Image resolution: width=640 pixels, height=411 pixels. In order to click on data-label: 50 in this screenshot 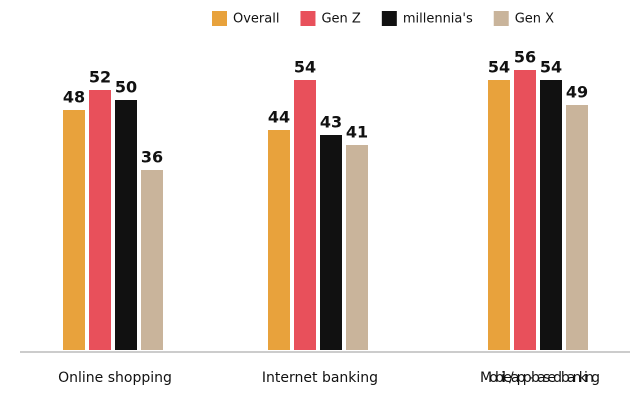, I will do `click(126, 87)`.